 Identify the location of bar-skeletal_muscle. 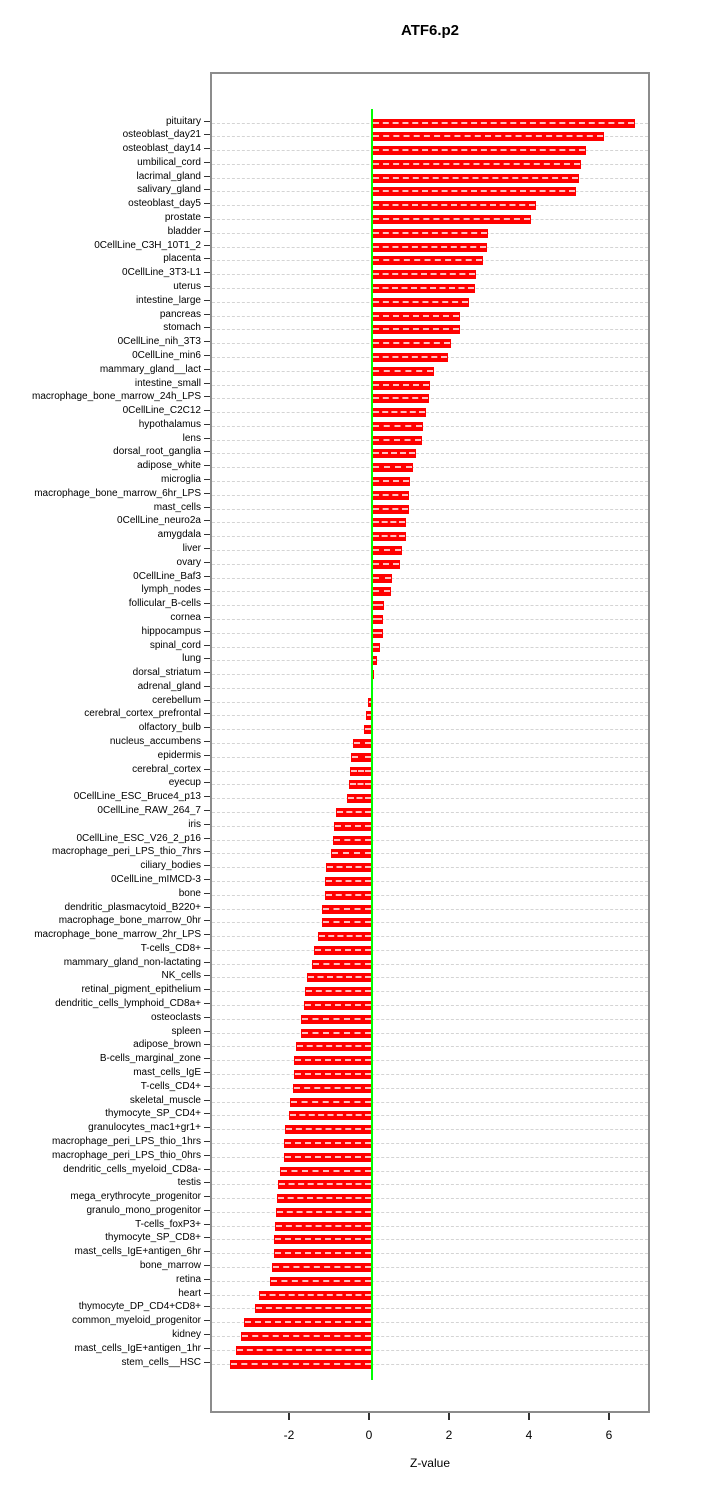
(331, 1102).